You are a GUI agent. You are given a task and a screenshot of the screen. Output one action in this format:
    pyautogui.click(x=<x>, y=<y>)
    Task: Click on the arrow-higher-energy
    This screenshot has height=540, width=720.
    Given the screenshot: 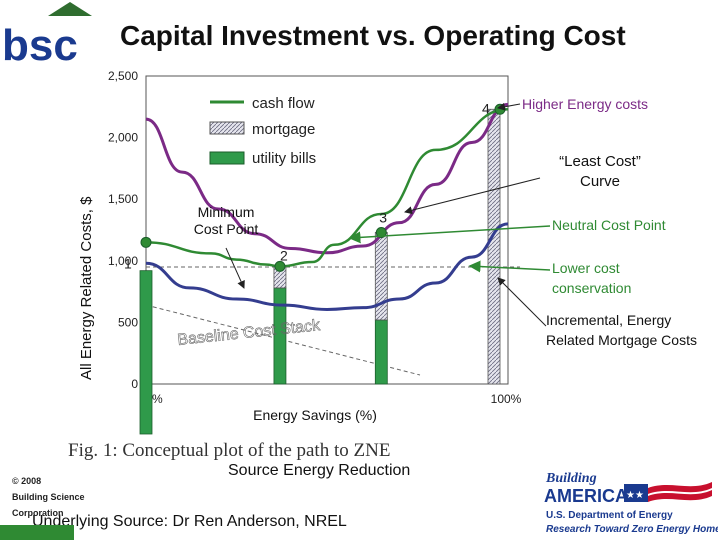 What is the action you would take?
    pyautogui.click(x=509, y=106)
    